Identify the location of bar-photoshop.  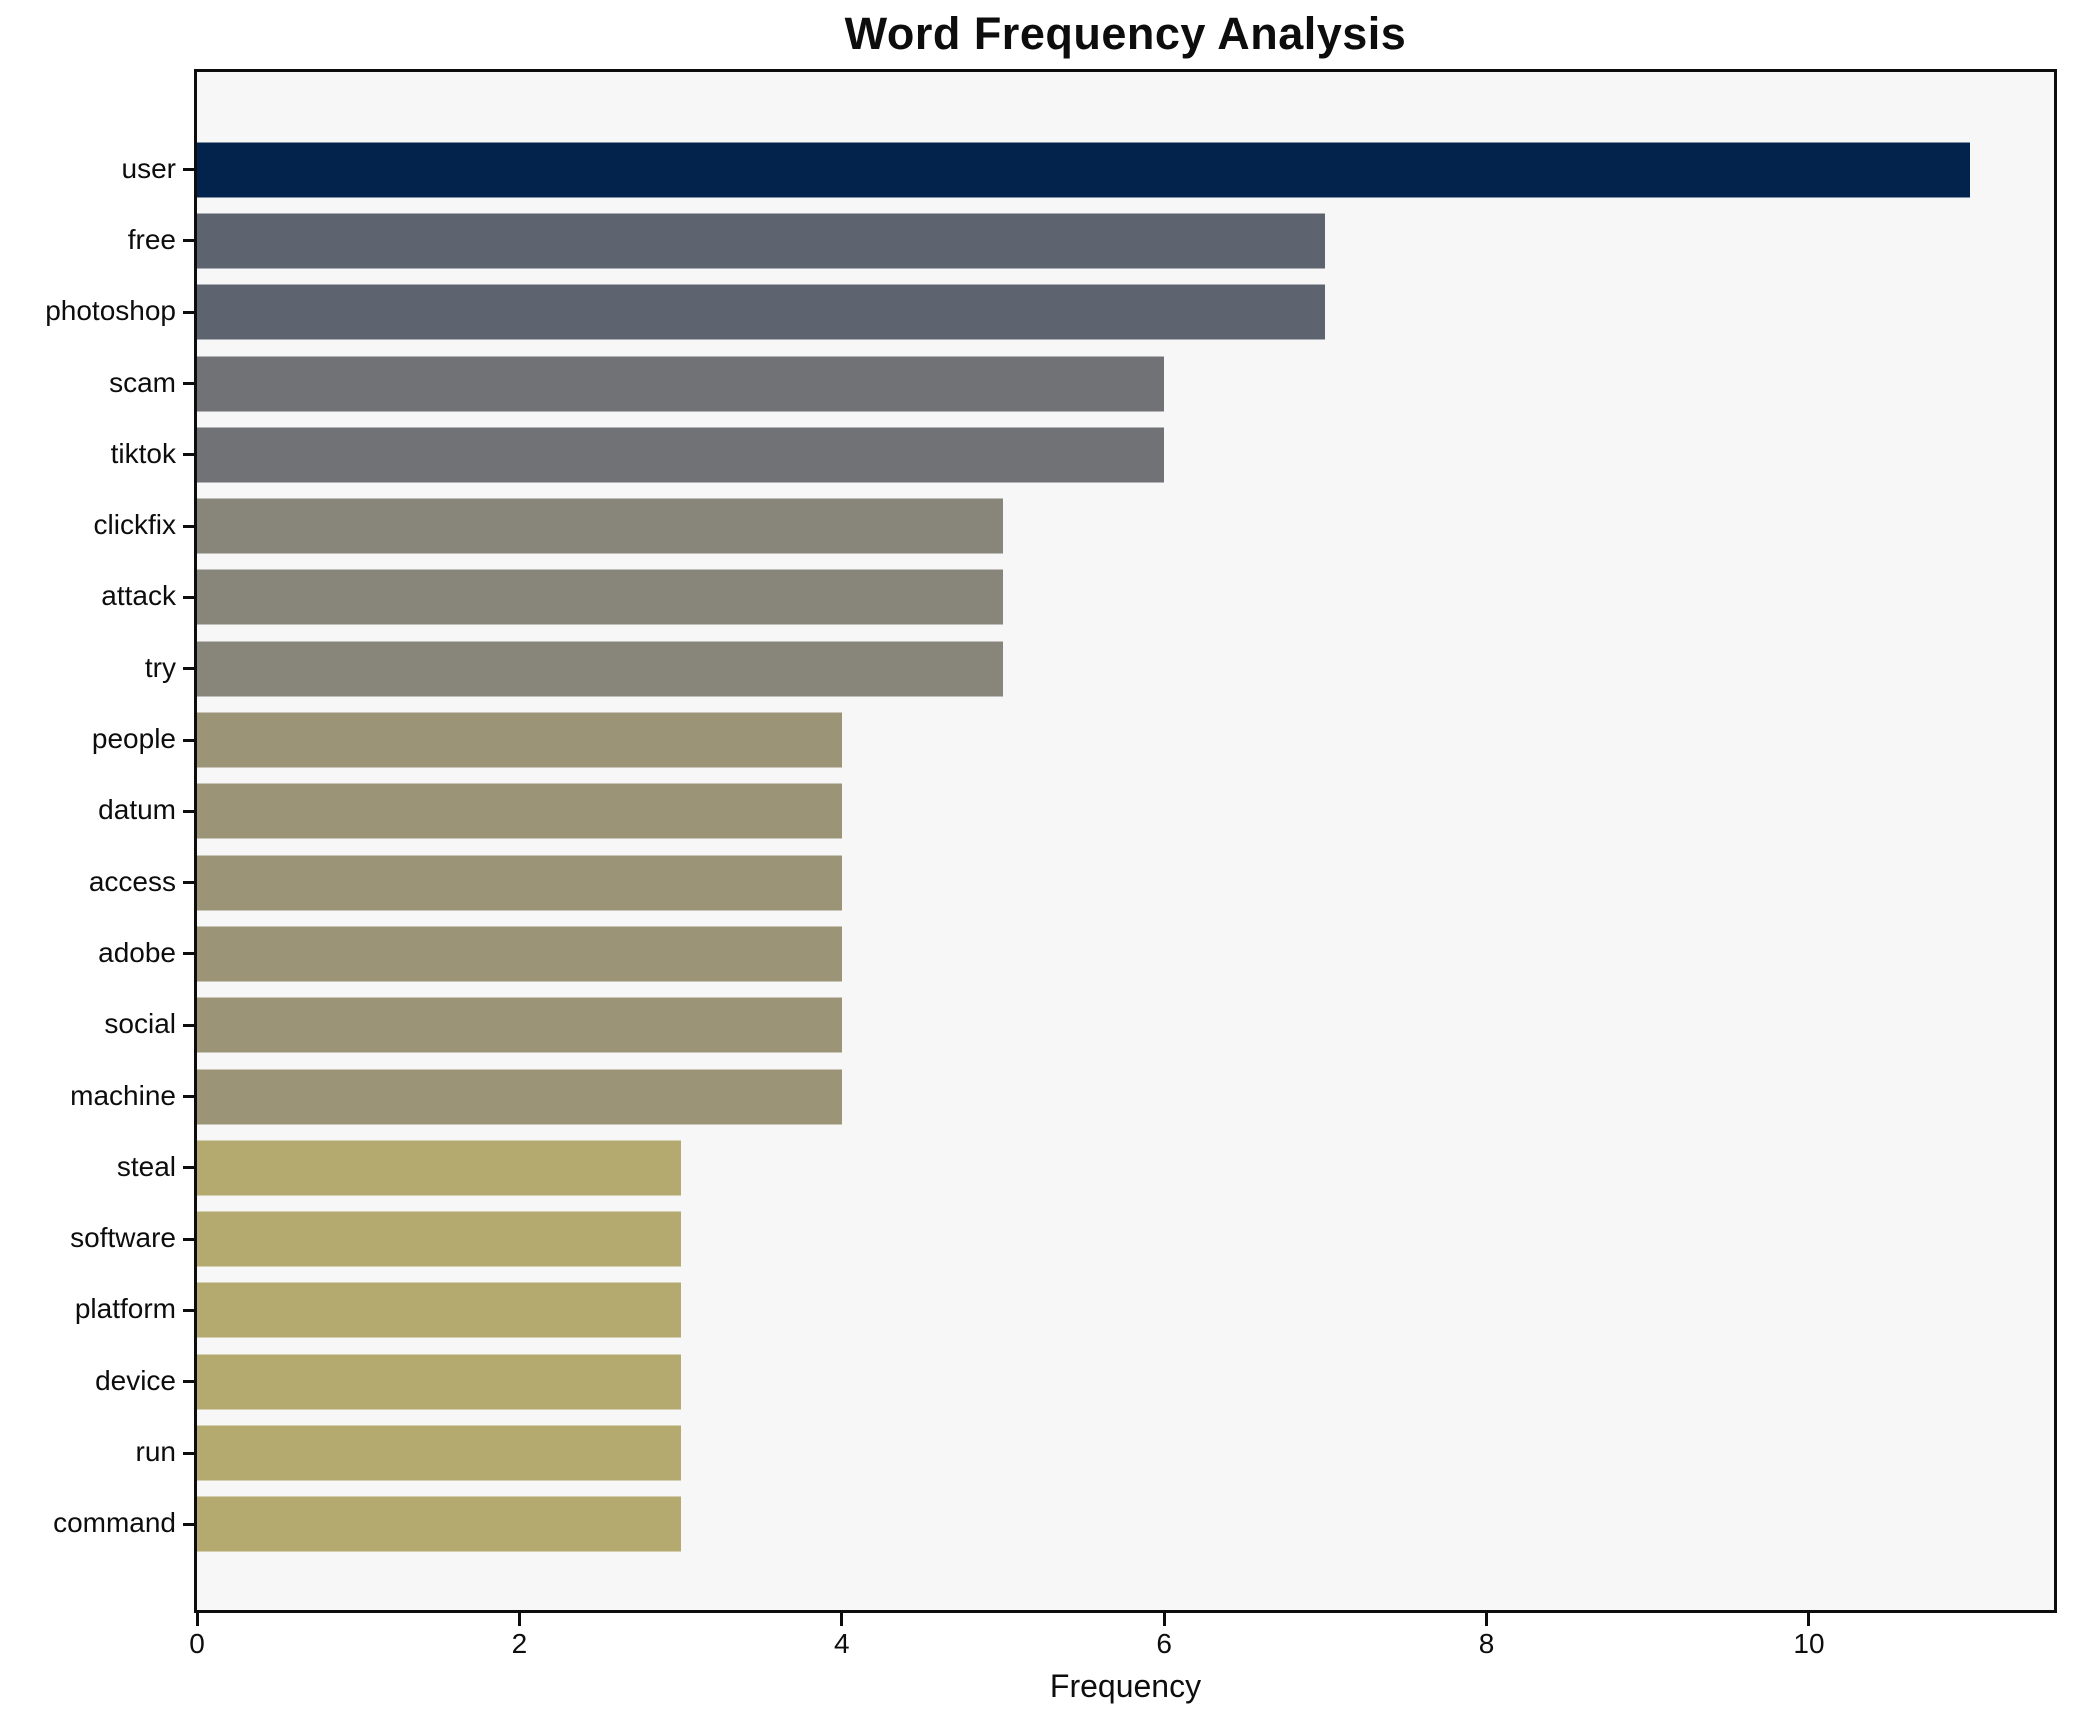
(761, 312).